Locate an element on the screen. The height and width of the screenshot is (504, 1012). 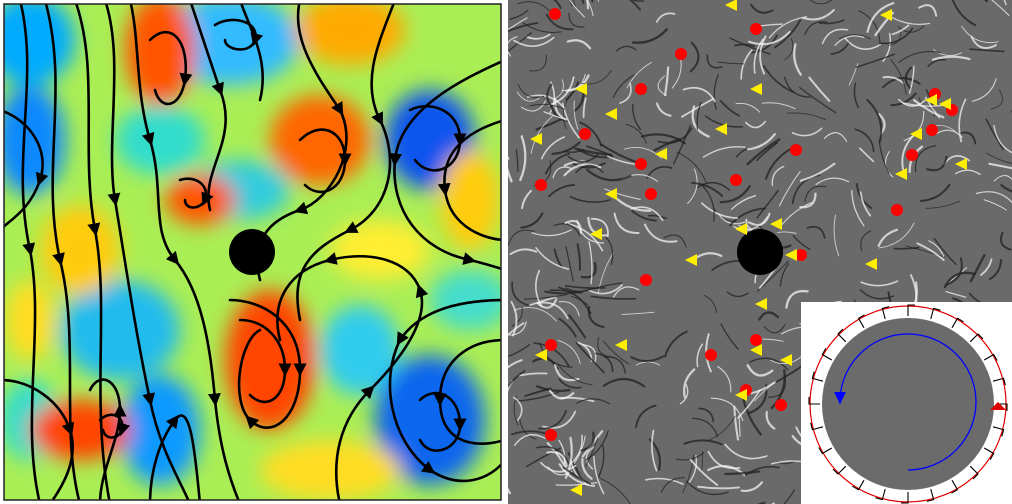
counterclockwise-arrow-icon is located at coordinates (908, 402).